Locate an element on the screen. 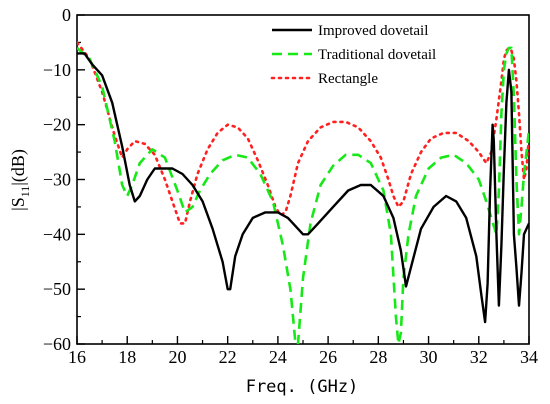  legend-label-improved: Improved dovetail is located at coordinates (373, 31).